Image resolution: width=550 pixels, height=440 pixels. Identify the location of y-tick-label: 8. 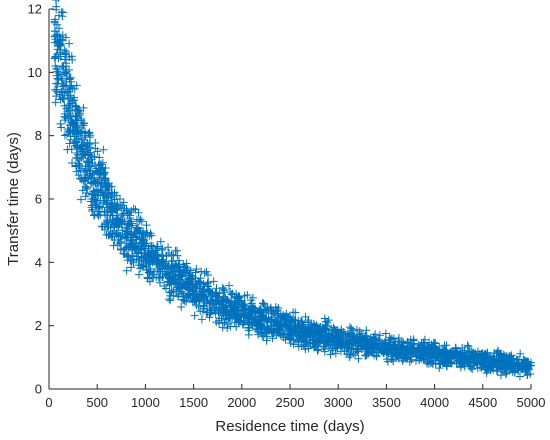
(38, 135).